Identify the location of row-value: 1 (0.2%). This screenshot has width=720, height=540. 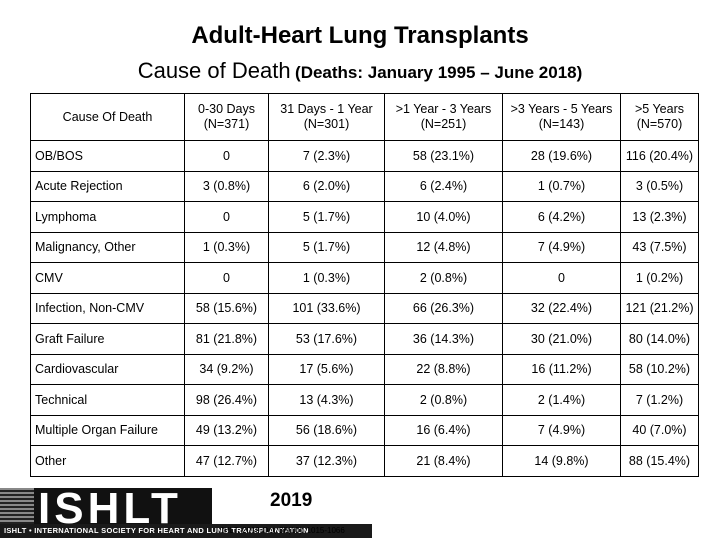
(659, 278).